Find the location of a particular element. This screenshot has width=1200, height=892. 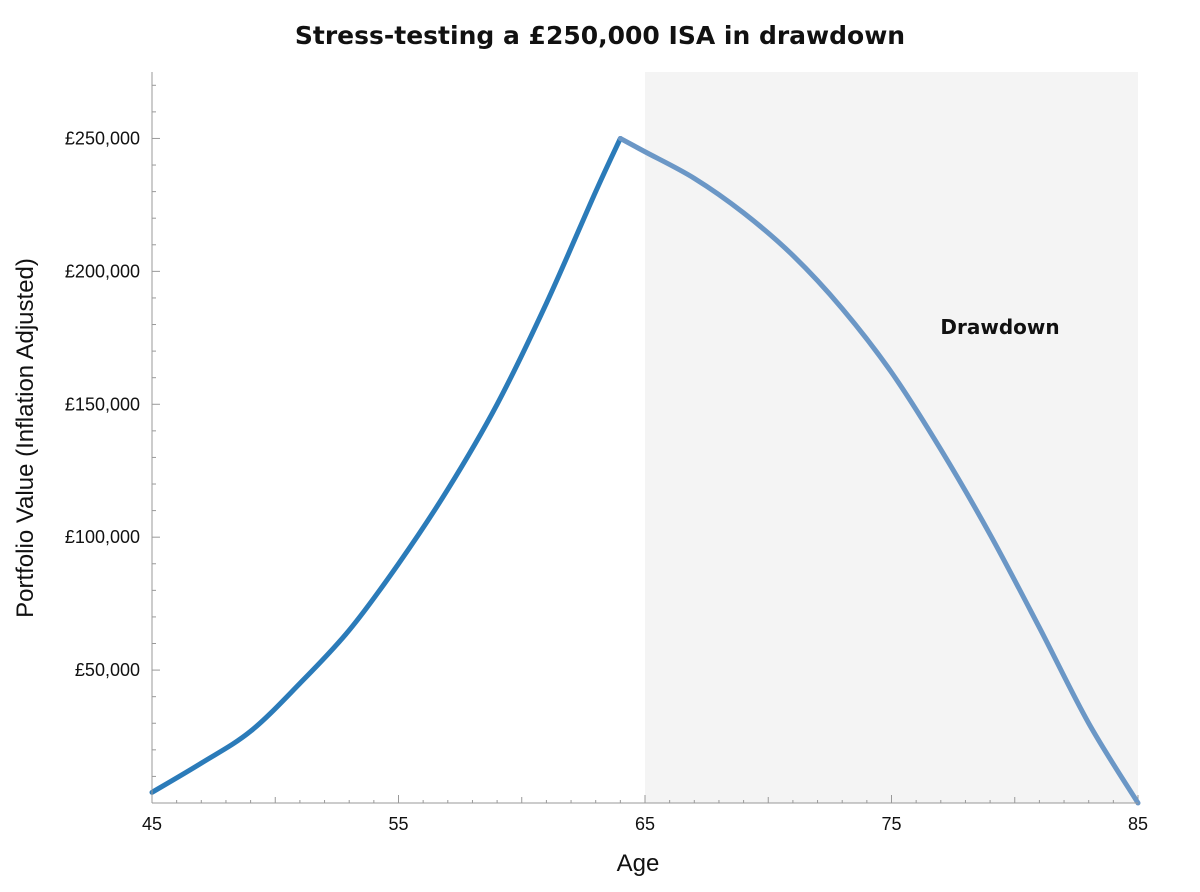

y-axis-ticks: £50,000 £100,000 £150,000 £200,000 £250,000 is located at coordinates (112, 430).